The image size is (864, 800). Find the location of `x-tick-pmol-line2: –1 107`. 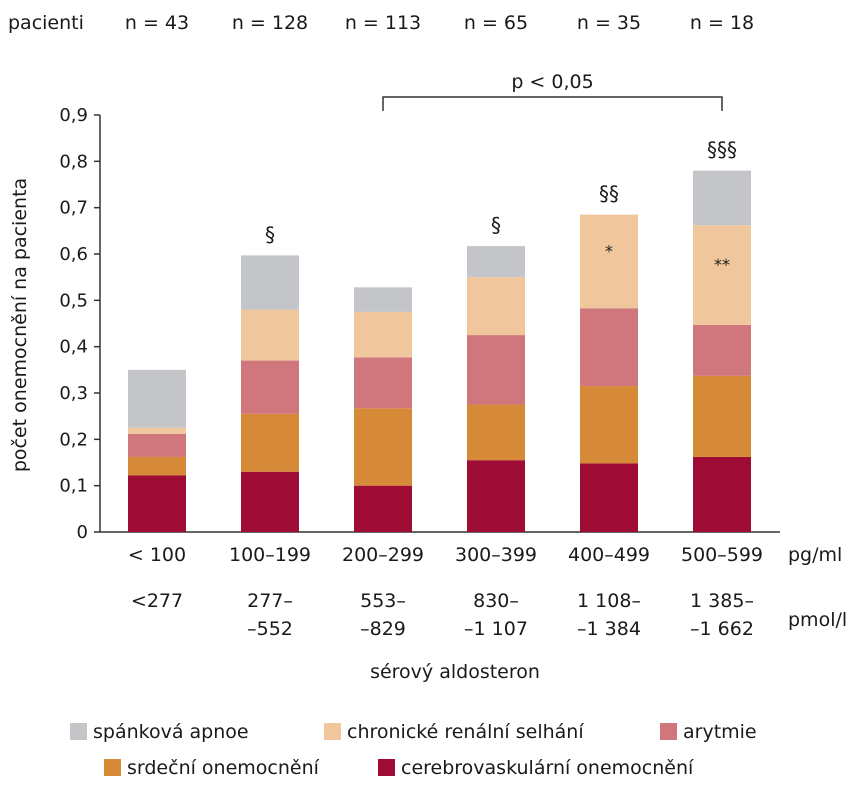

x-tick-pmol-line2: –1 107 is located at coordinates (496, 629).